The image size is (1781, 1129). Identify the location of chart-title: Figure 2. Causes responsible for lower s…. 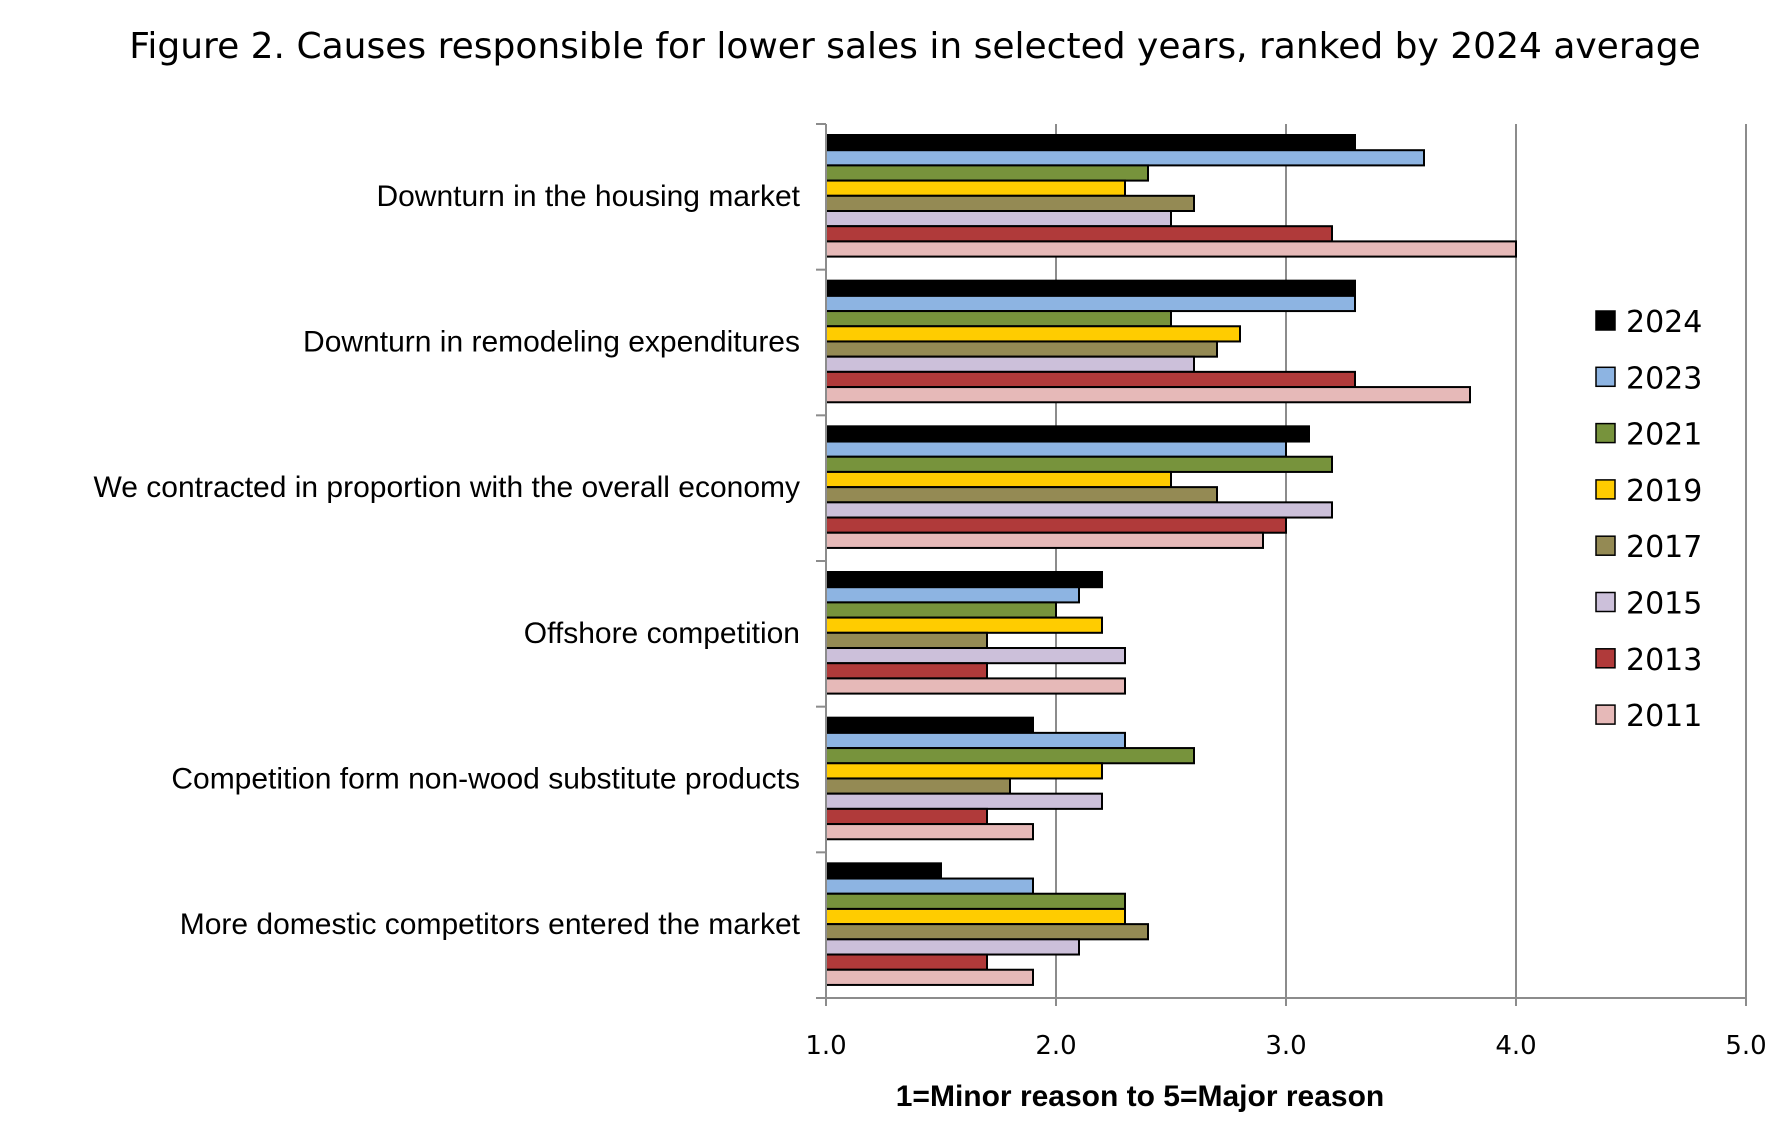
(914, 46).